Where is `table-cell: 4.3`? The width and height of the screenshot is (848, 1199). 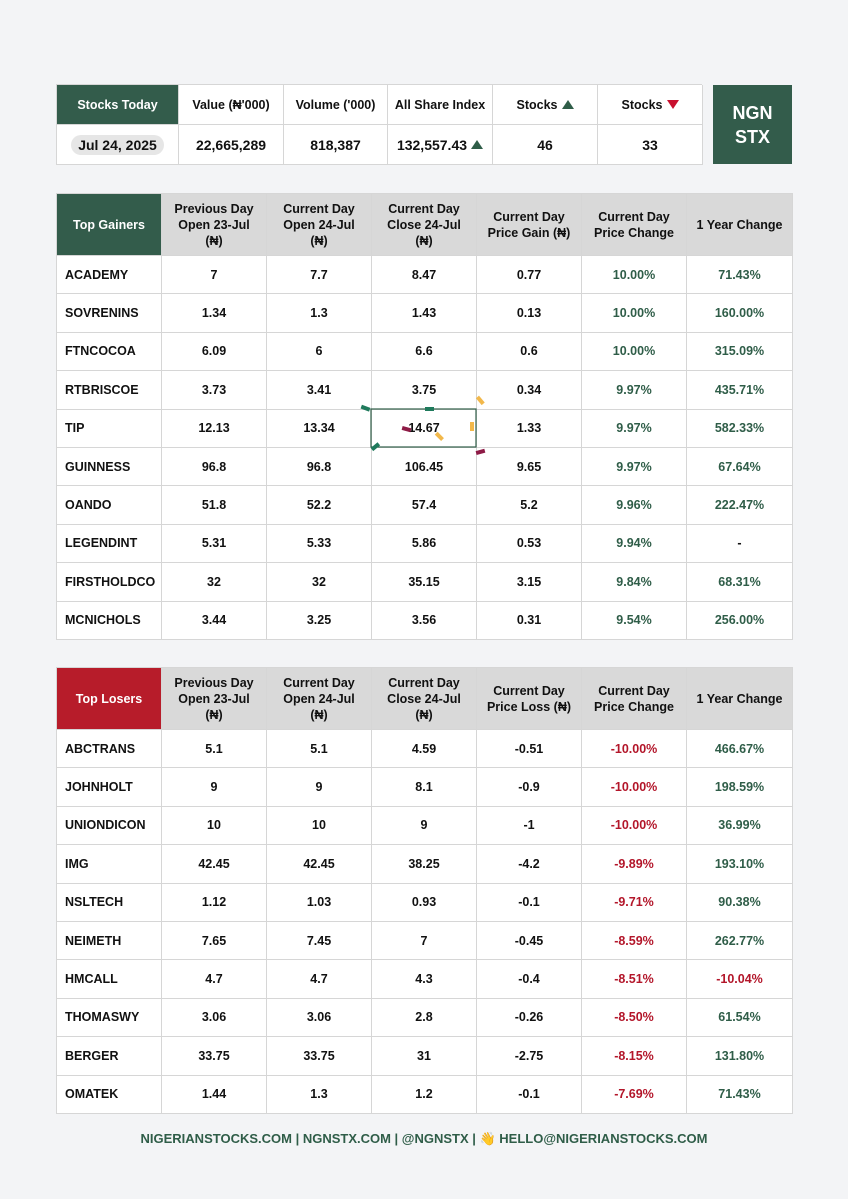 table-cell: 4.3 is located at coordinates (424, 979).